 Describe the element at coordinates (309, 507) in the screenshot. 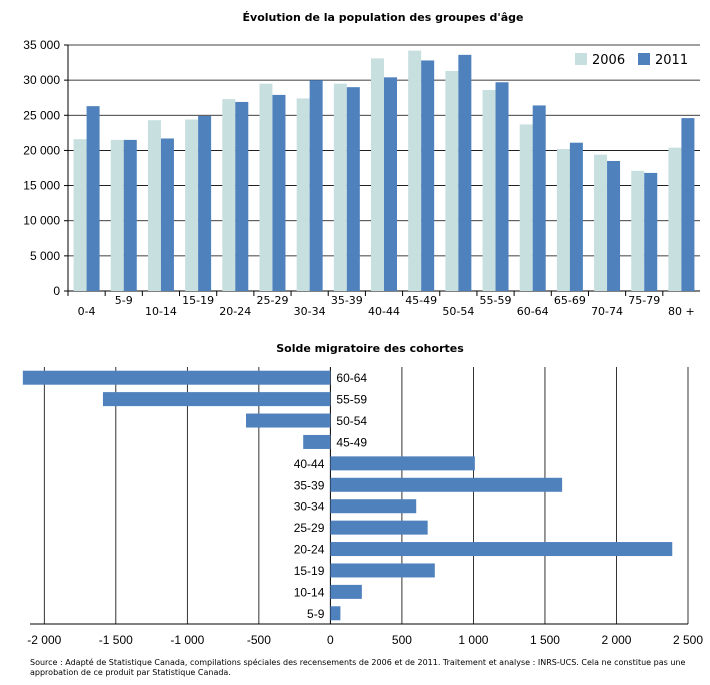

I see `y-category-label: 30-34` at that location.